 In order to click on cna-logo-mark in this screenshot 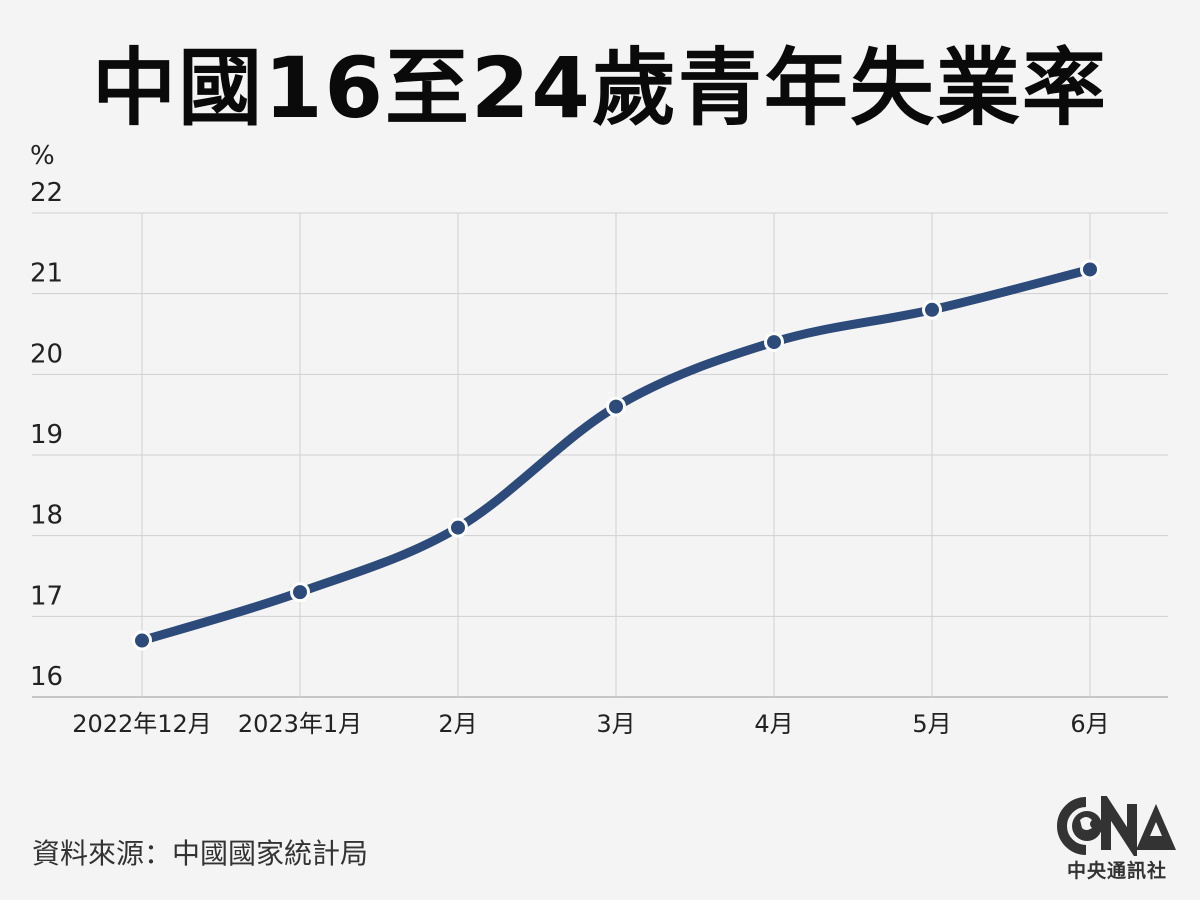, I will do `click(1116, 824)`.